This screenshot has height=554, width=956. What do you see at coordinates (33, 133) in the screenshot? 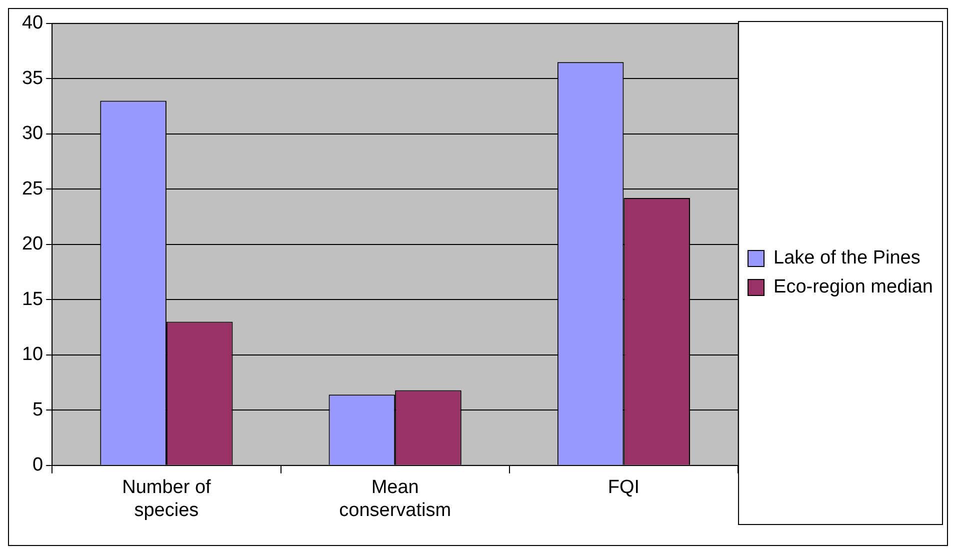
I see `y-tick-label: 30` at bounding box center [33, 133].